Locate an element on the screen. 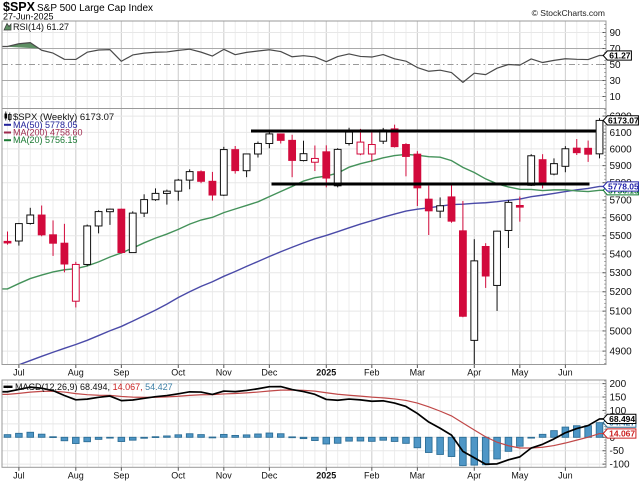  svg-text:MACD(12,26,9) 68.494, 14.067,: MACD(12,26,9) 68.494, 14.067, 54.427 is located at coordinates (94, 387).